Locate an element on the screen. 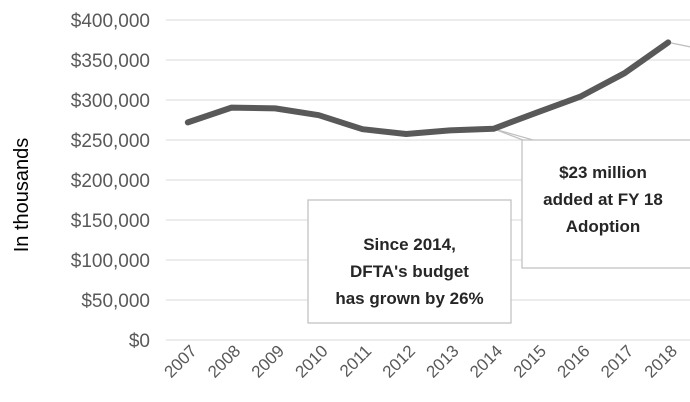 This screenshot has height=402, width=690. x-tick-label: 2013 is located at coordinates (442, 361).